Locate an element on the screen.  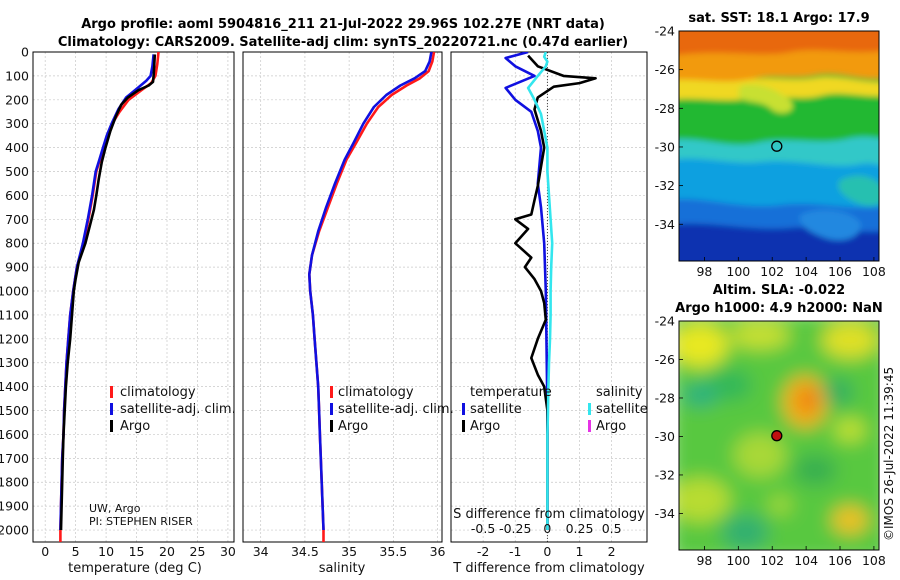
x-tick-label: 5 is located at coordinates (76, 551).